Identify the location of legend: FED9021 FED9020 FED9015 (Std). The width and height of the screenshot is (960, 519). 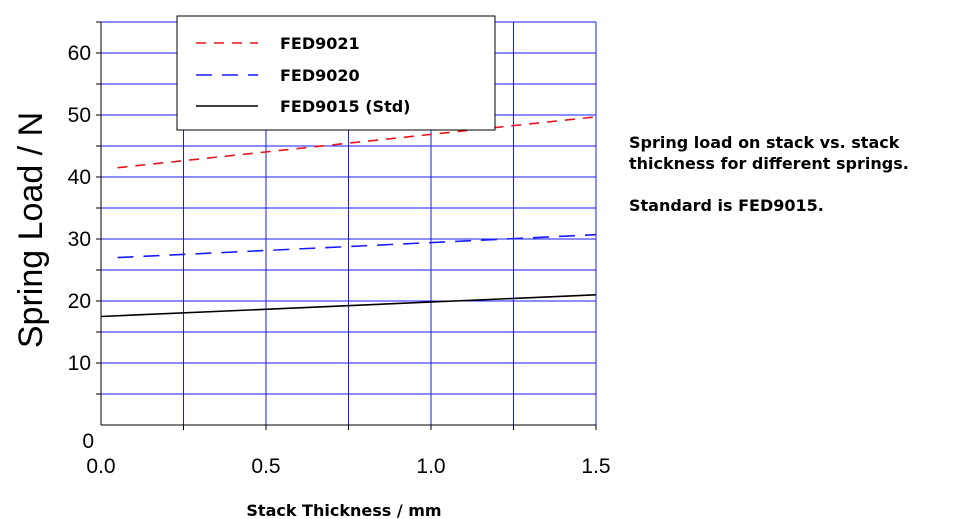
(336, 73).